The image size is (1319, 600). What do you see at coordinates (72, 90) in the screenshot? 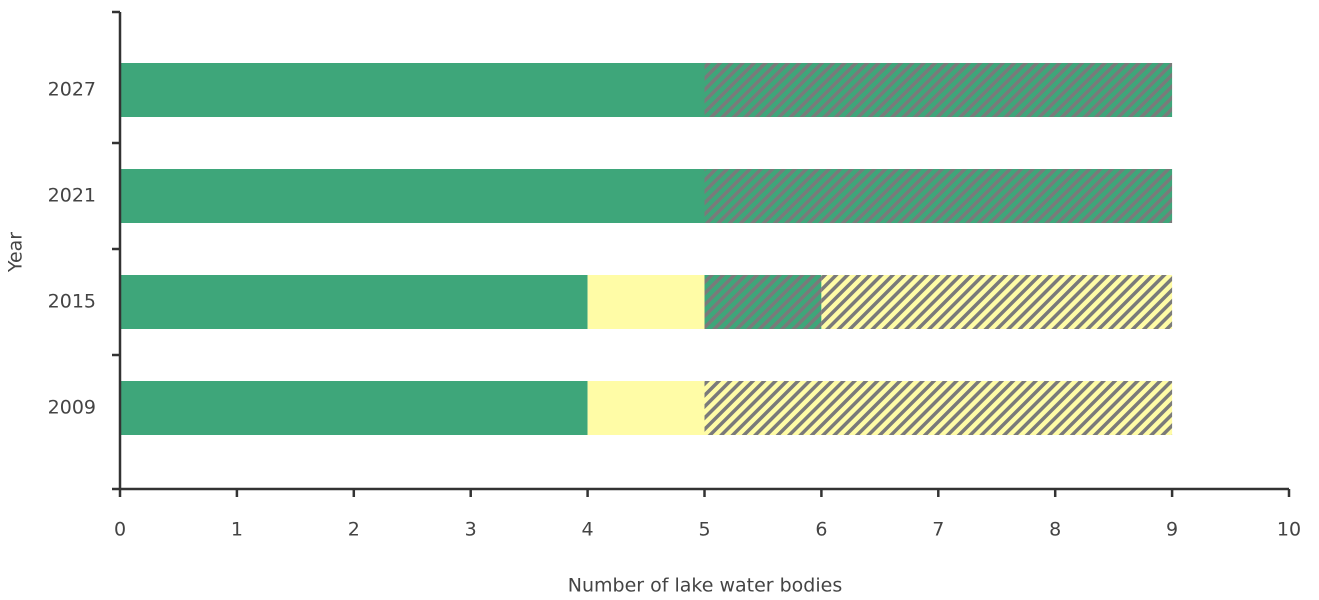
I see `y-tick-label: 2027` at bounding box center [72, 90].